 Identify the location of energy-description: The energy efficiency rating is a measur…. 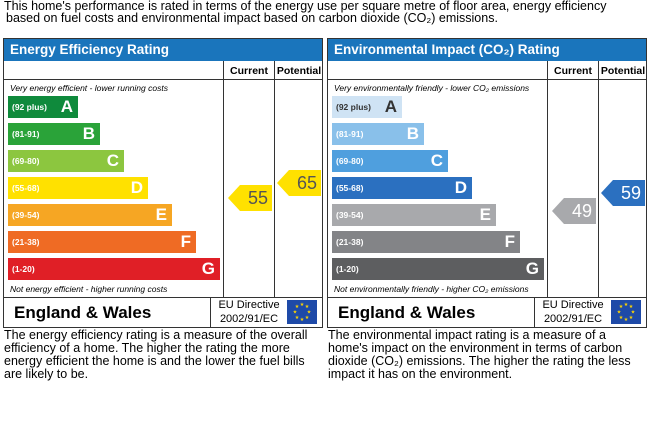
(156, 354).